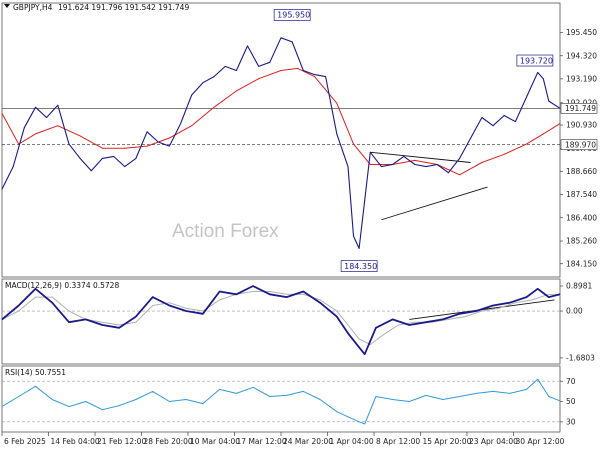 This screenshot has height=450, width=600. I want to click on xtick-label: 17 Mar 12:00, so click(262, 441).